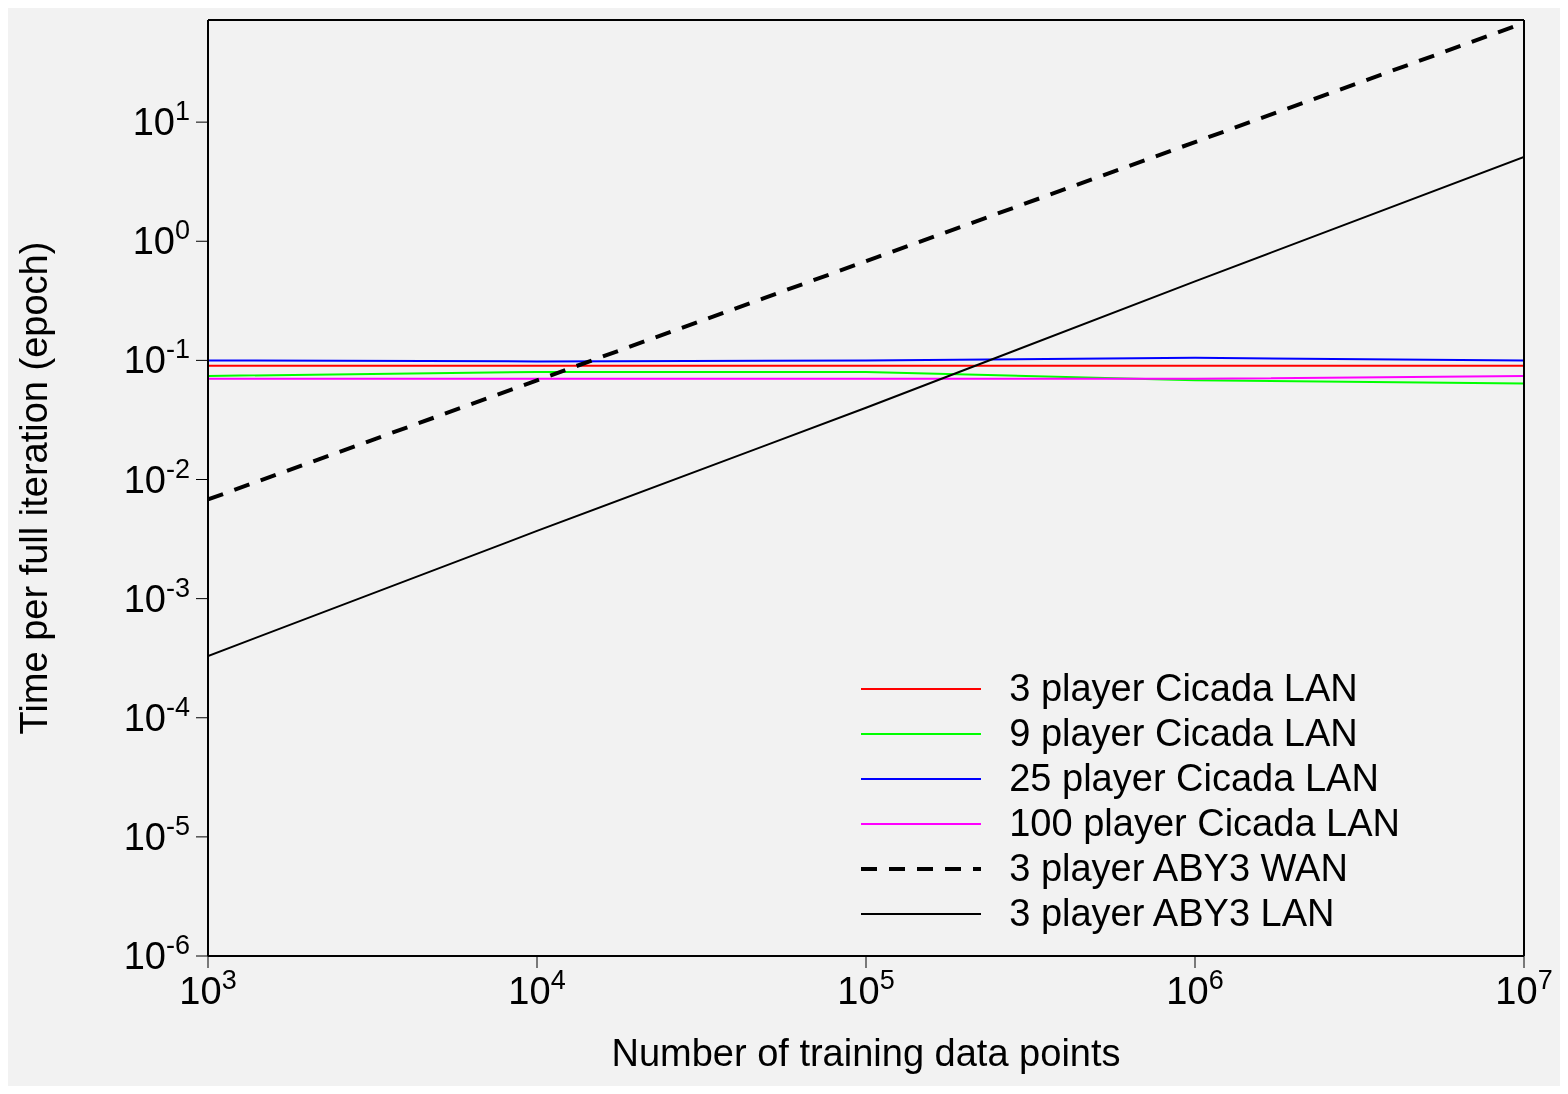 The height and width of the screenshot is (1094, 1568). Describe the element at coordinates (1194, 778) in the screenshot. I see `legend-label: 25 player Cicada LAN` at that location.